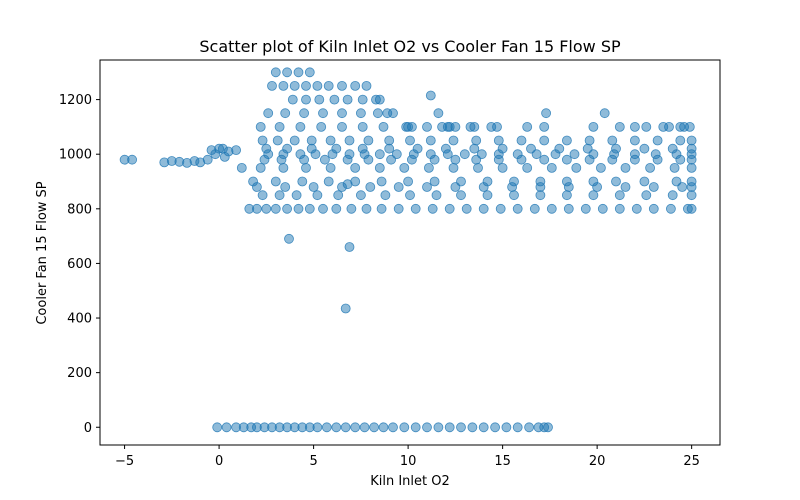 This screenshot has width=800, height=500. What do you see at coordinates (313, 461) in the screenshot?
I see `x-tick-label: 5` at bounding box center [313, 461].